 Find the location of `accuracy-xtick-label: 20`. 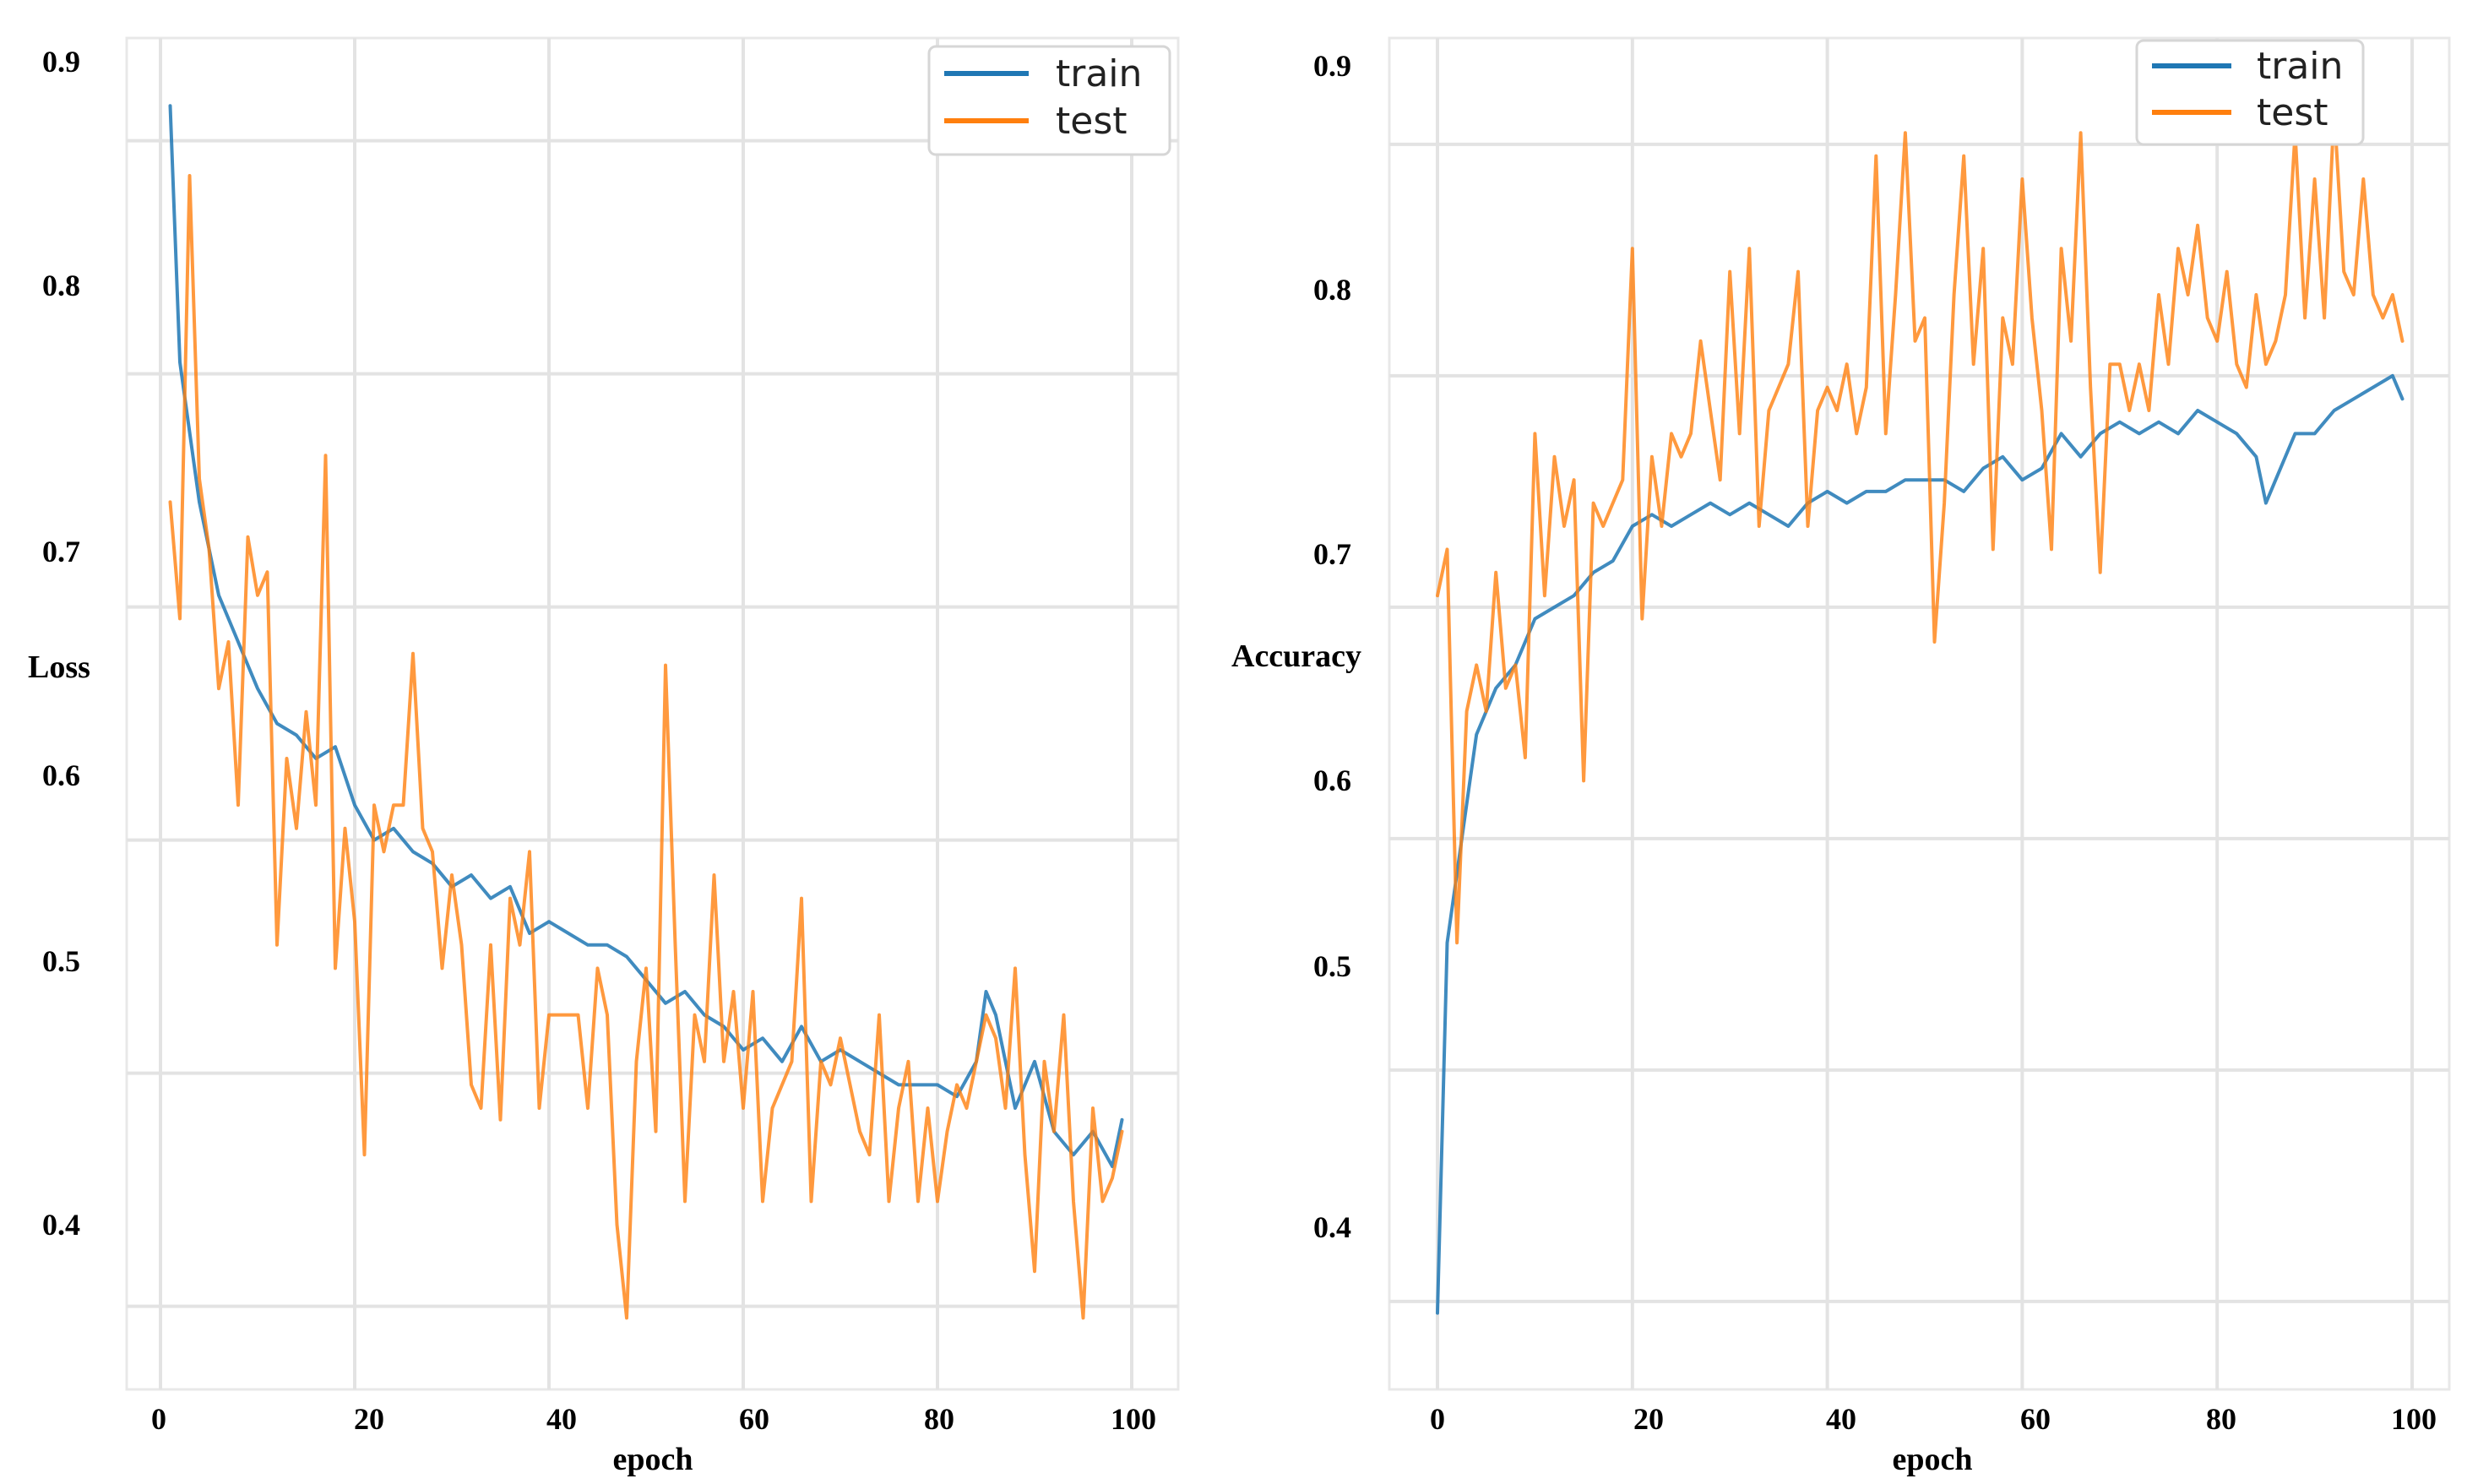

accuracy-xtick-label: 20 is located at coordinates (1648, 1419).